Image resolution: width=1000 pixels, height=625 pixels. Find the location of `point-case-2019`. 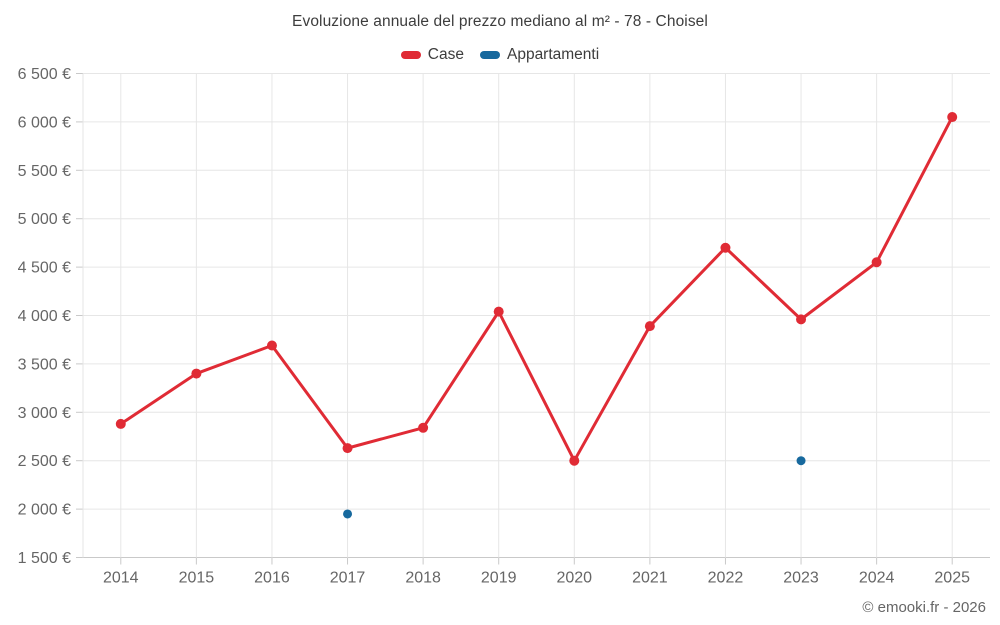

point-case-2019 is located at coordinates (498, 311).